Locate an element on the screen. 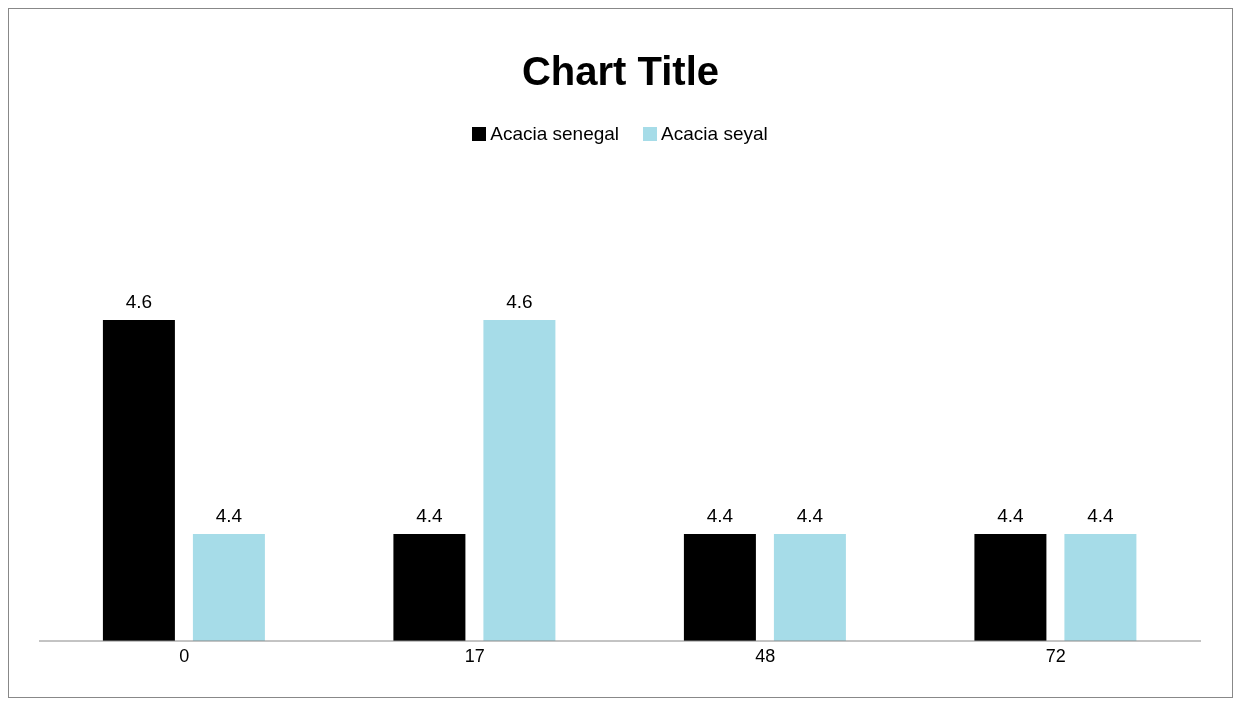 The height and width of the screenshot is (709, 1243). legend-label: Acacia seyal is located at coordinates (714, 134).